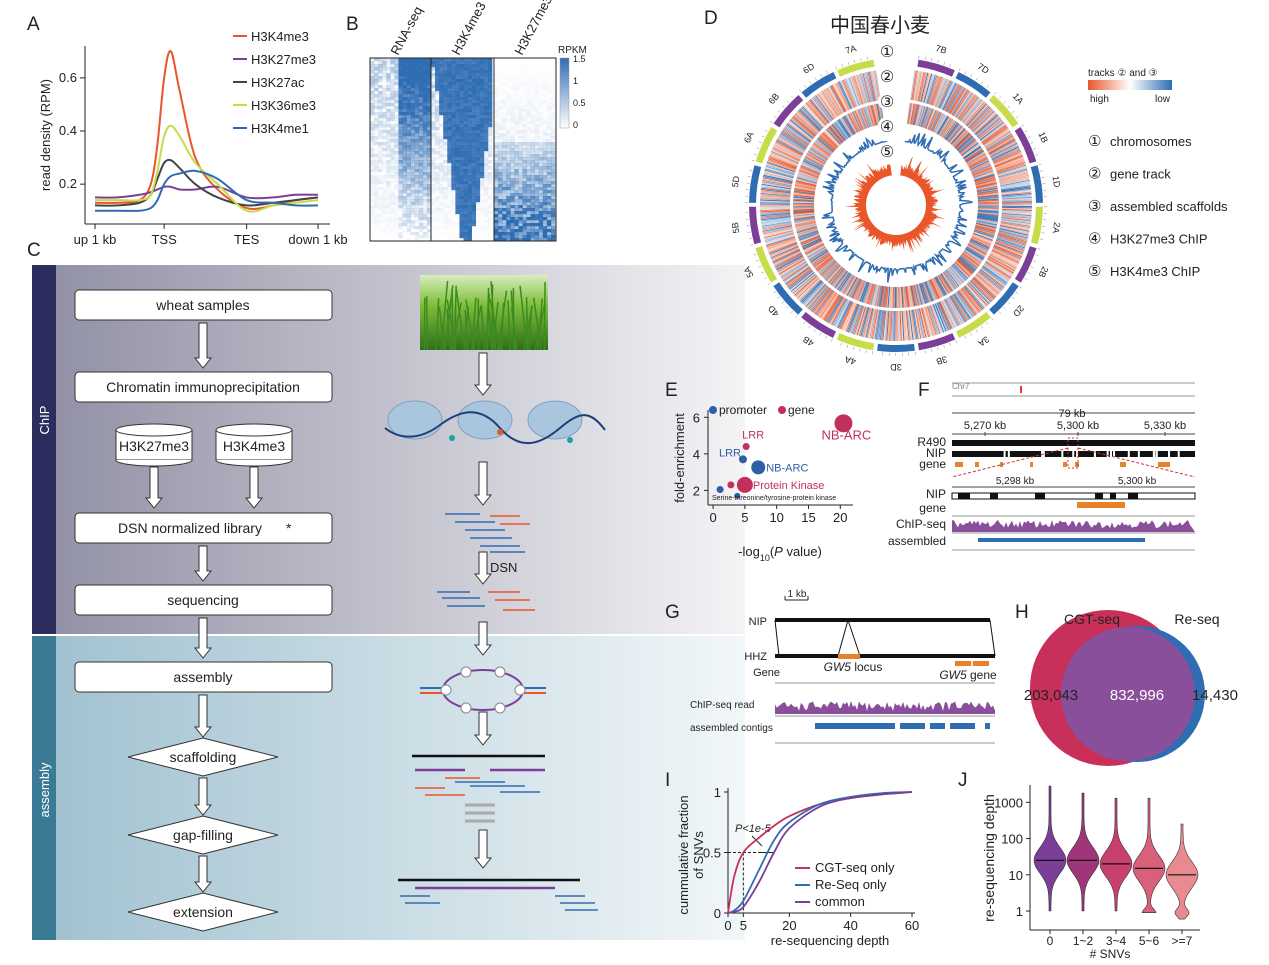  What do you see at coordinates (203, 305) in the screenshot?
I see `step-box` at bounding box center [203, 305].